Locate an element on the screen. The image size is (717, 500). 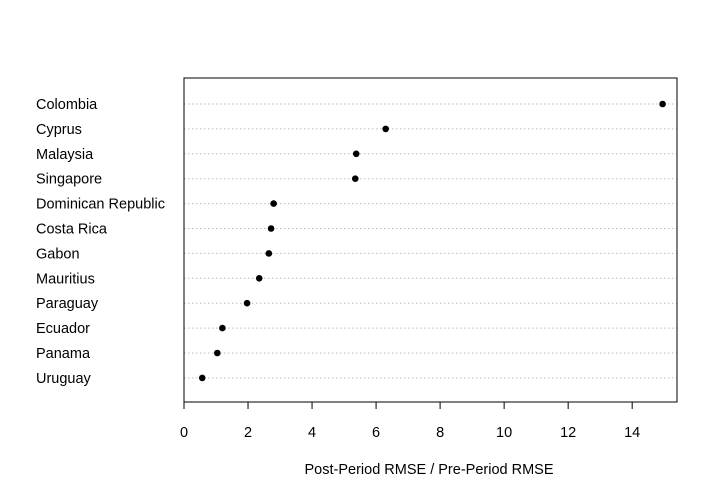
category-label: Gabon is located at coordinates (58, 254).